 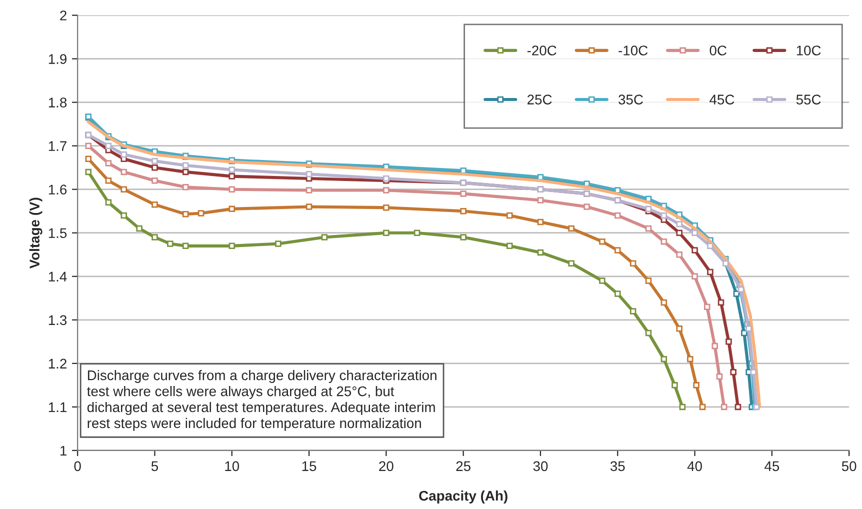 What do you see at coordinates (309, 466) in the screenshot?
I see `x-tick-label: 15` at bounding box center [309, 466].